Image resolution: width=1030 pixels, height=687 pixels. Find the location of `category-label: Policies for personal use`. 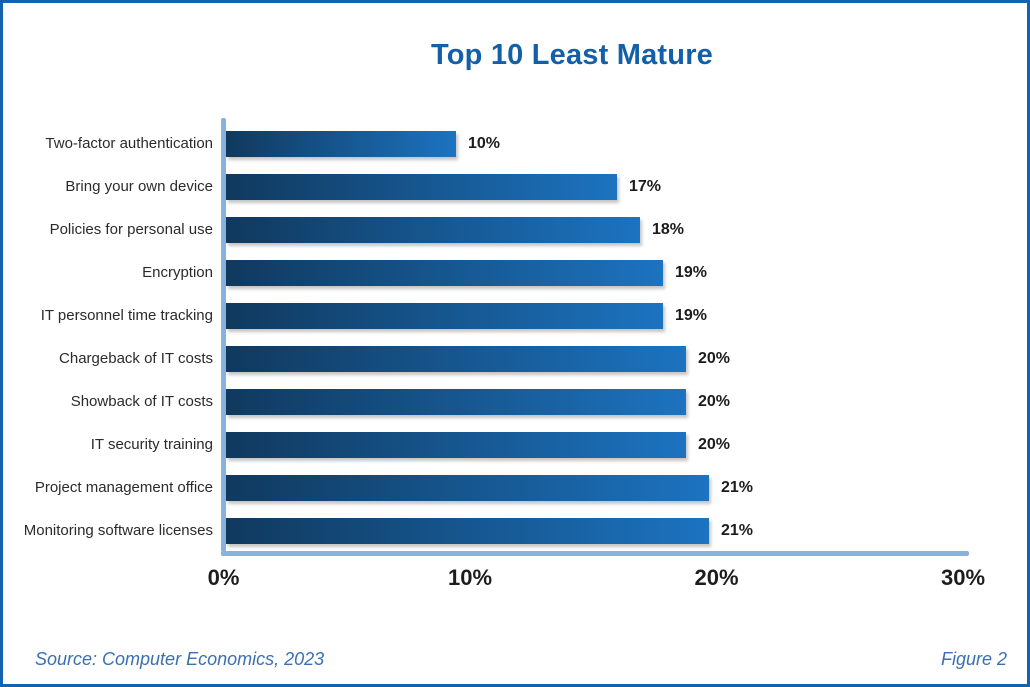

category-label: Policies for personal use is located at coordinates (131, 229).